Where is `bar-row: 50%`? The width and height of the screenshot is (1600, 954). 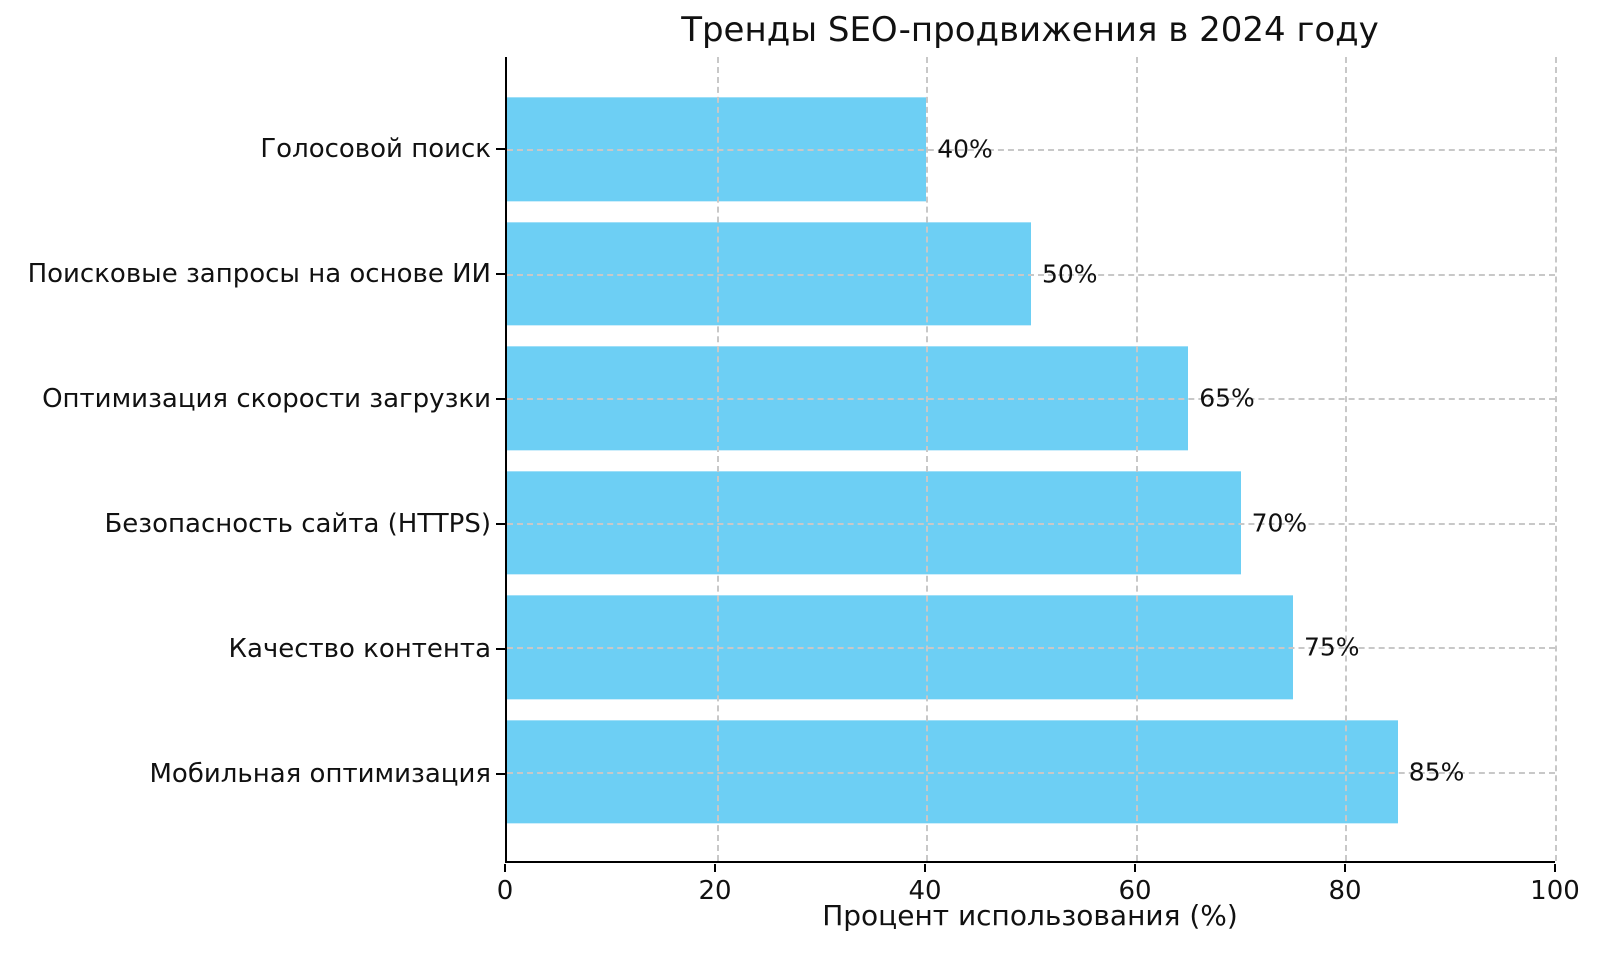 bar-row: 50% is located at coordinates (1031, 274).